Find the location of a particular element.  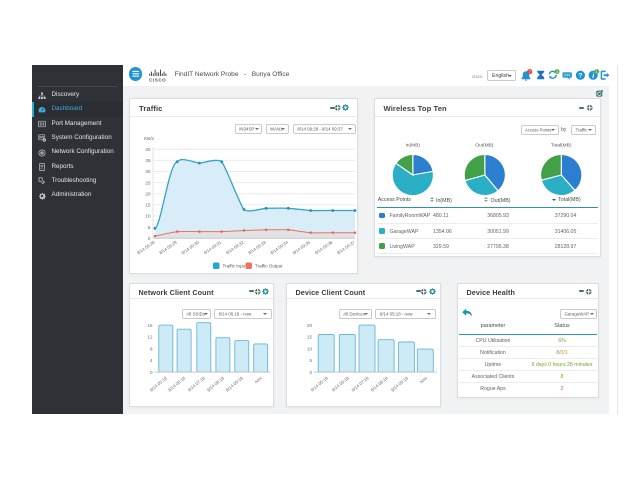

svg-text: 8/14 09:36 is located at coordinates (324, 247).